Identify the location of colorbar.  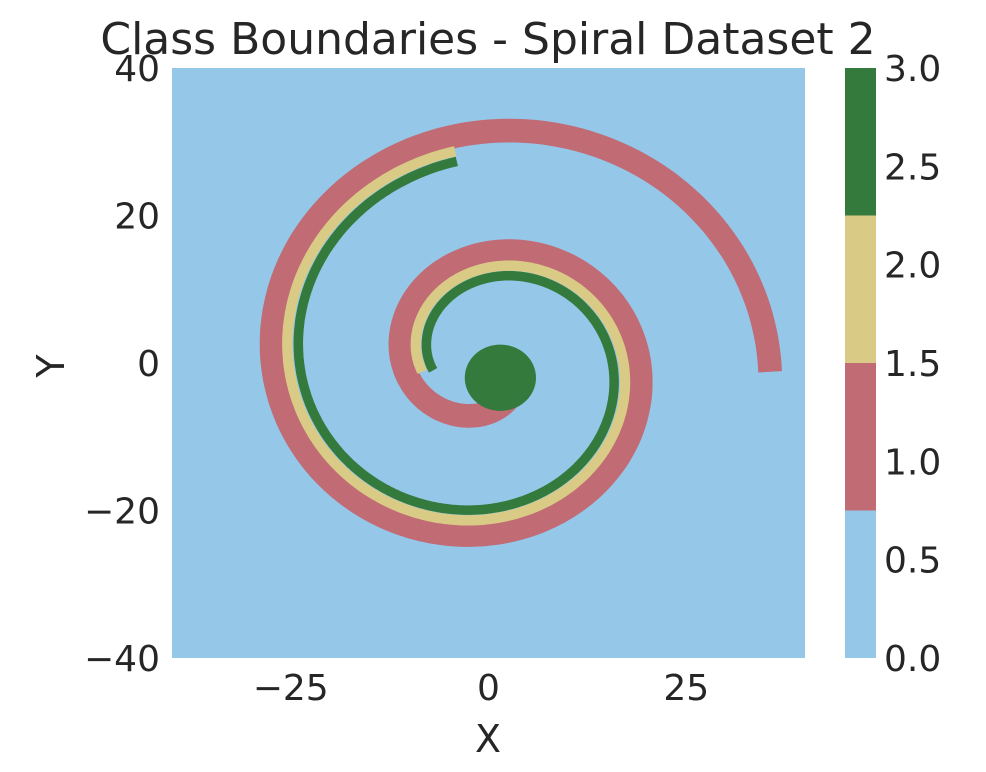
(860, 363).